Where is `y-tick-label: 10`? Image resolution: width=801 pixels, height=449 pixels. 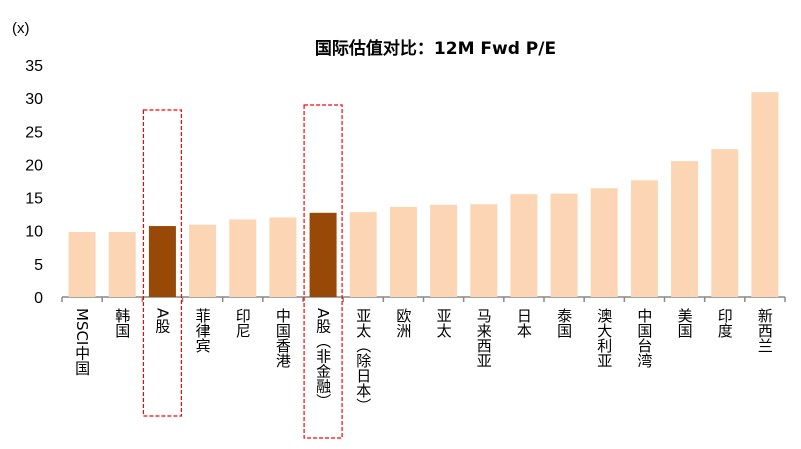
y-tick-label: 10 is located at coordinates (34, 232).